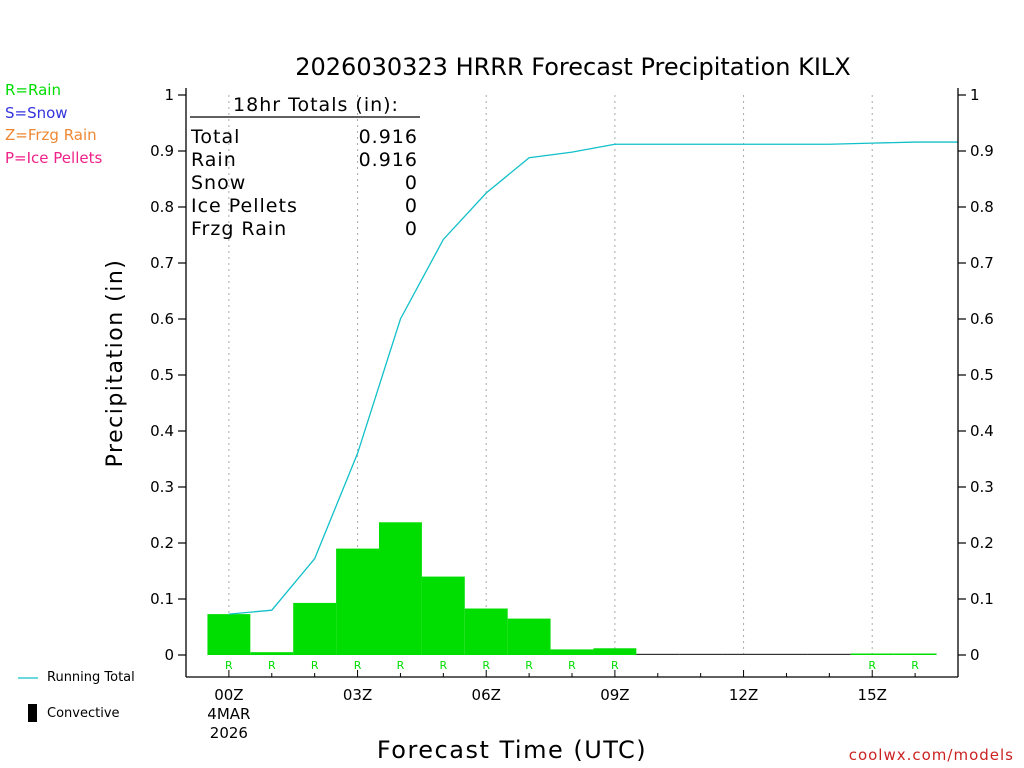  I want to click on x-tick-label: 09Z, so click(614, 695).